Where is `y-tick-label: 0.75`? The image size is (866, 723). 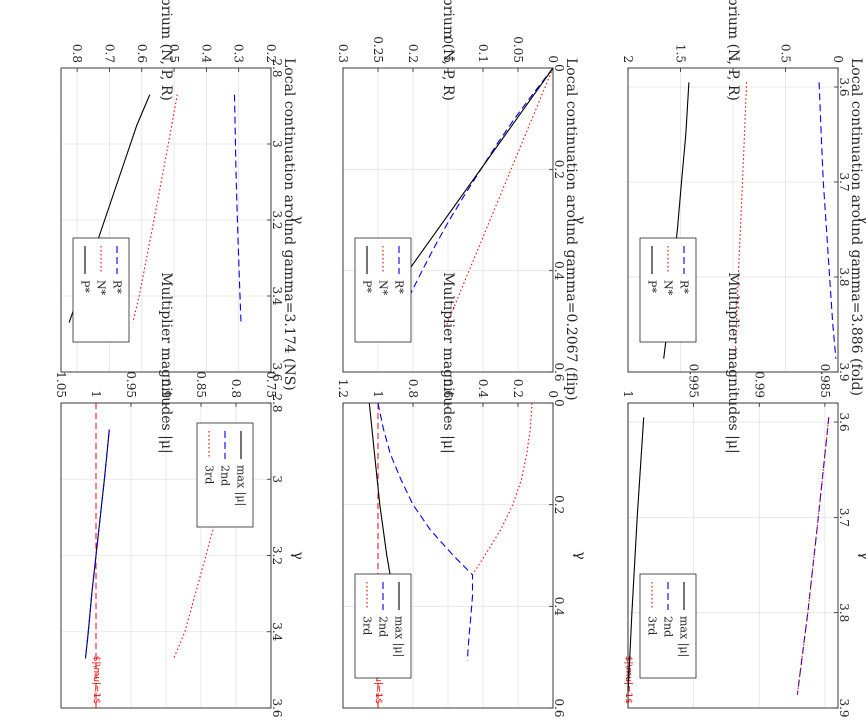
y-tick-label: 0.75 is located at coordinates (271, 384).